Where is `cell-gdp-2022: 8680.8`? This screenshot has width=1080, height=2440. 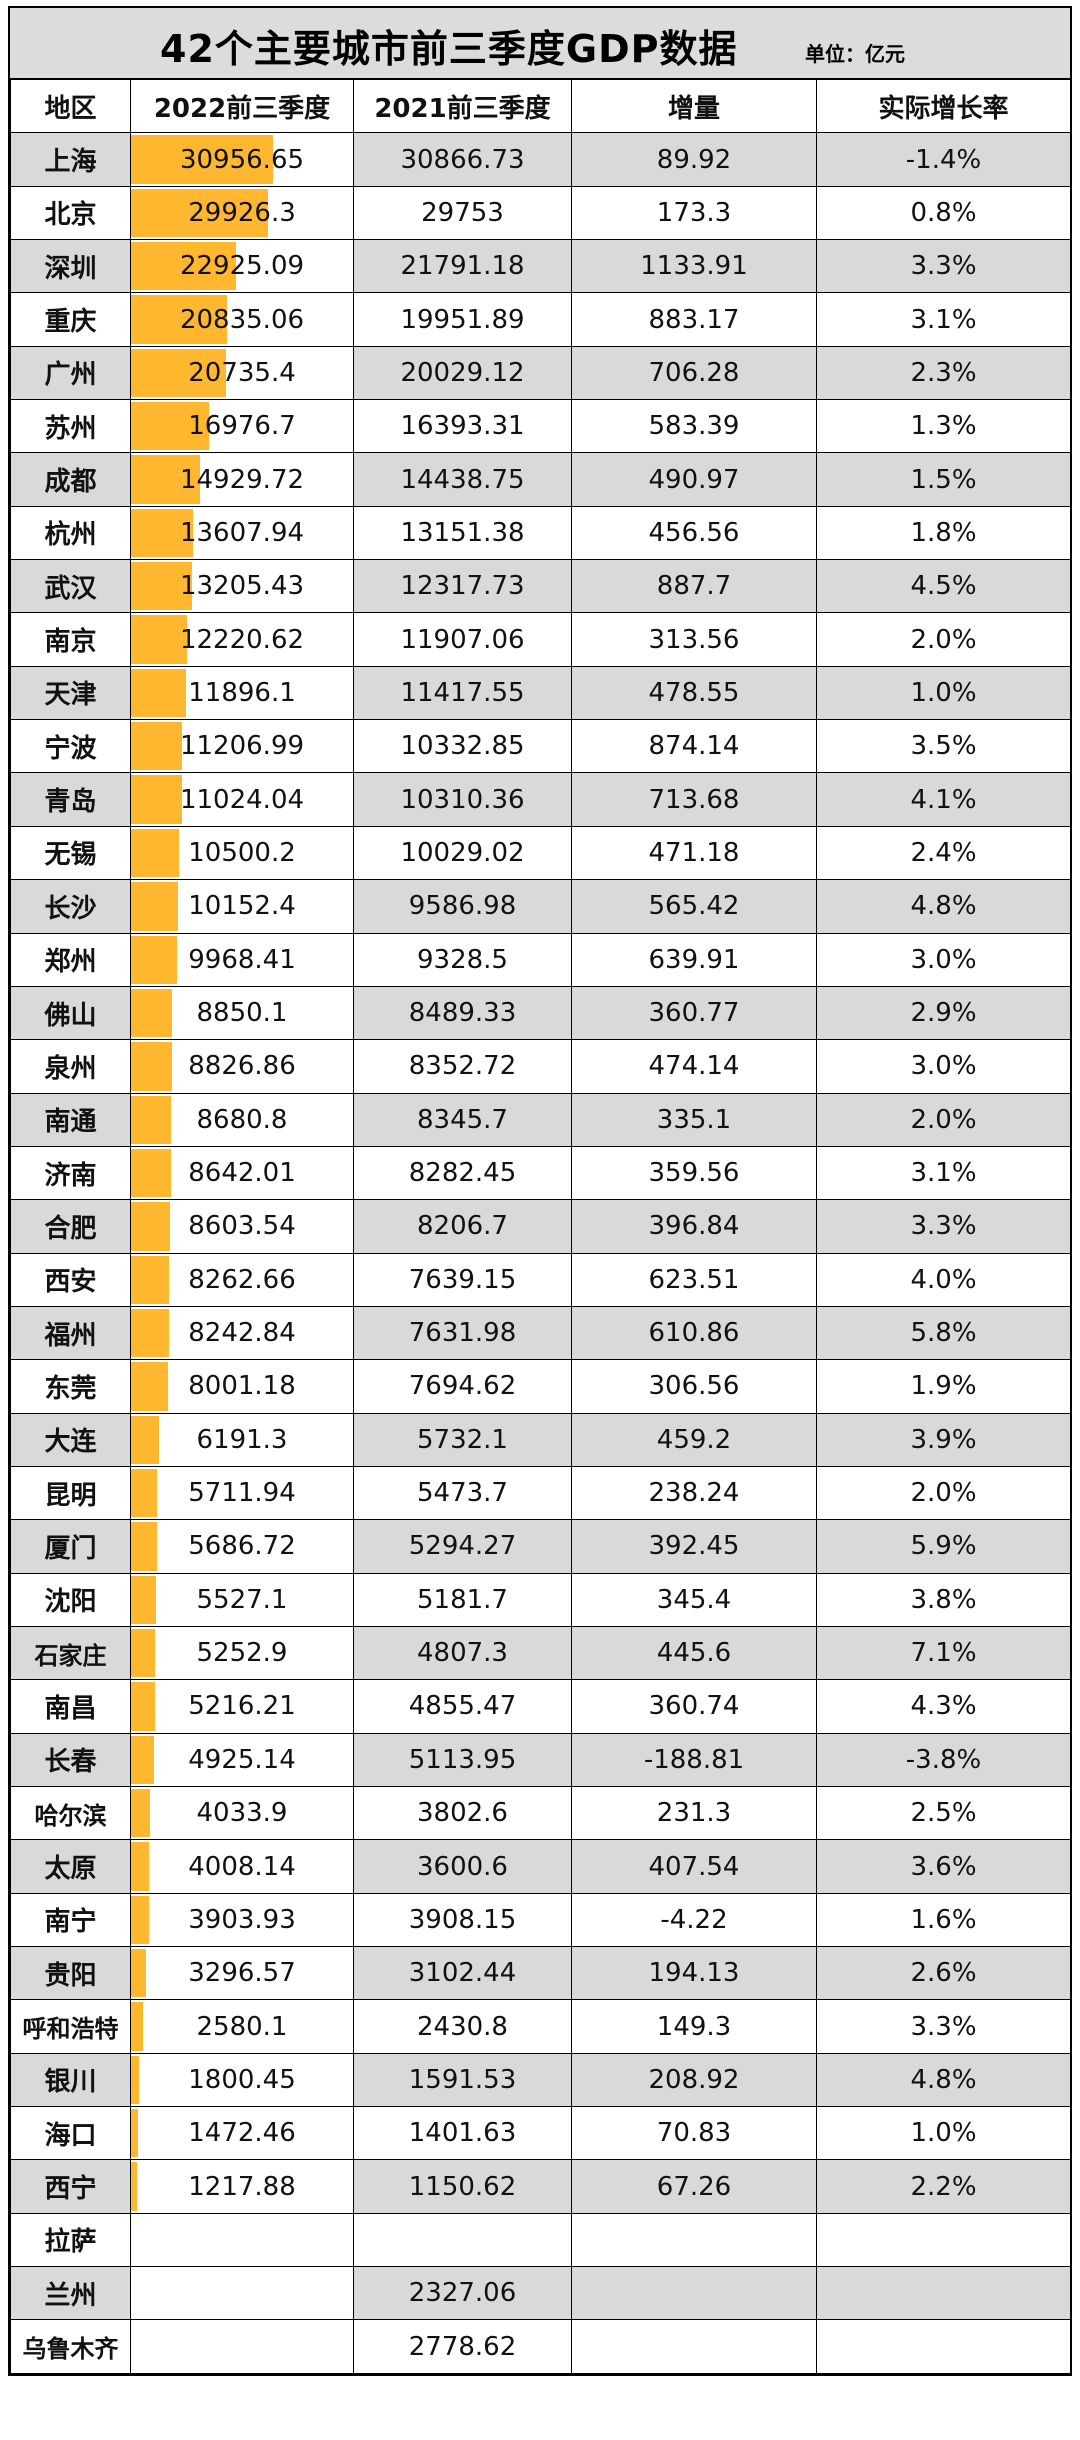 cell-gdp-2022: 8680.8 is located at coordinates (242, 1119).